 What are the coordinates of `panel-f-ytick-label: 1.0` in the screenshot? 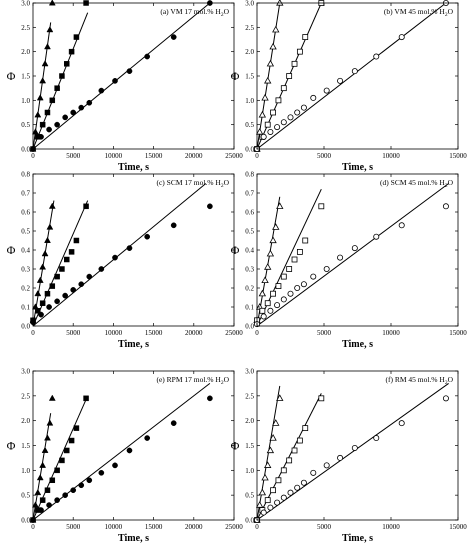 It's located at (249, 471).